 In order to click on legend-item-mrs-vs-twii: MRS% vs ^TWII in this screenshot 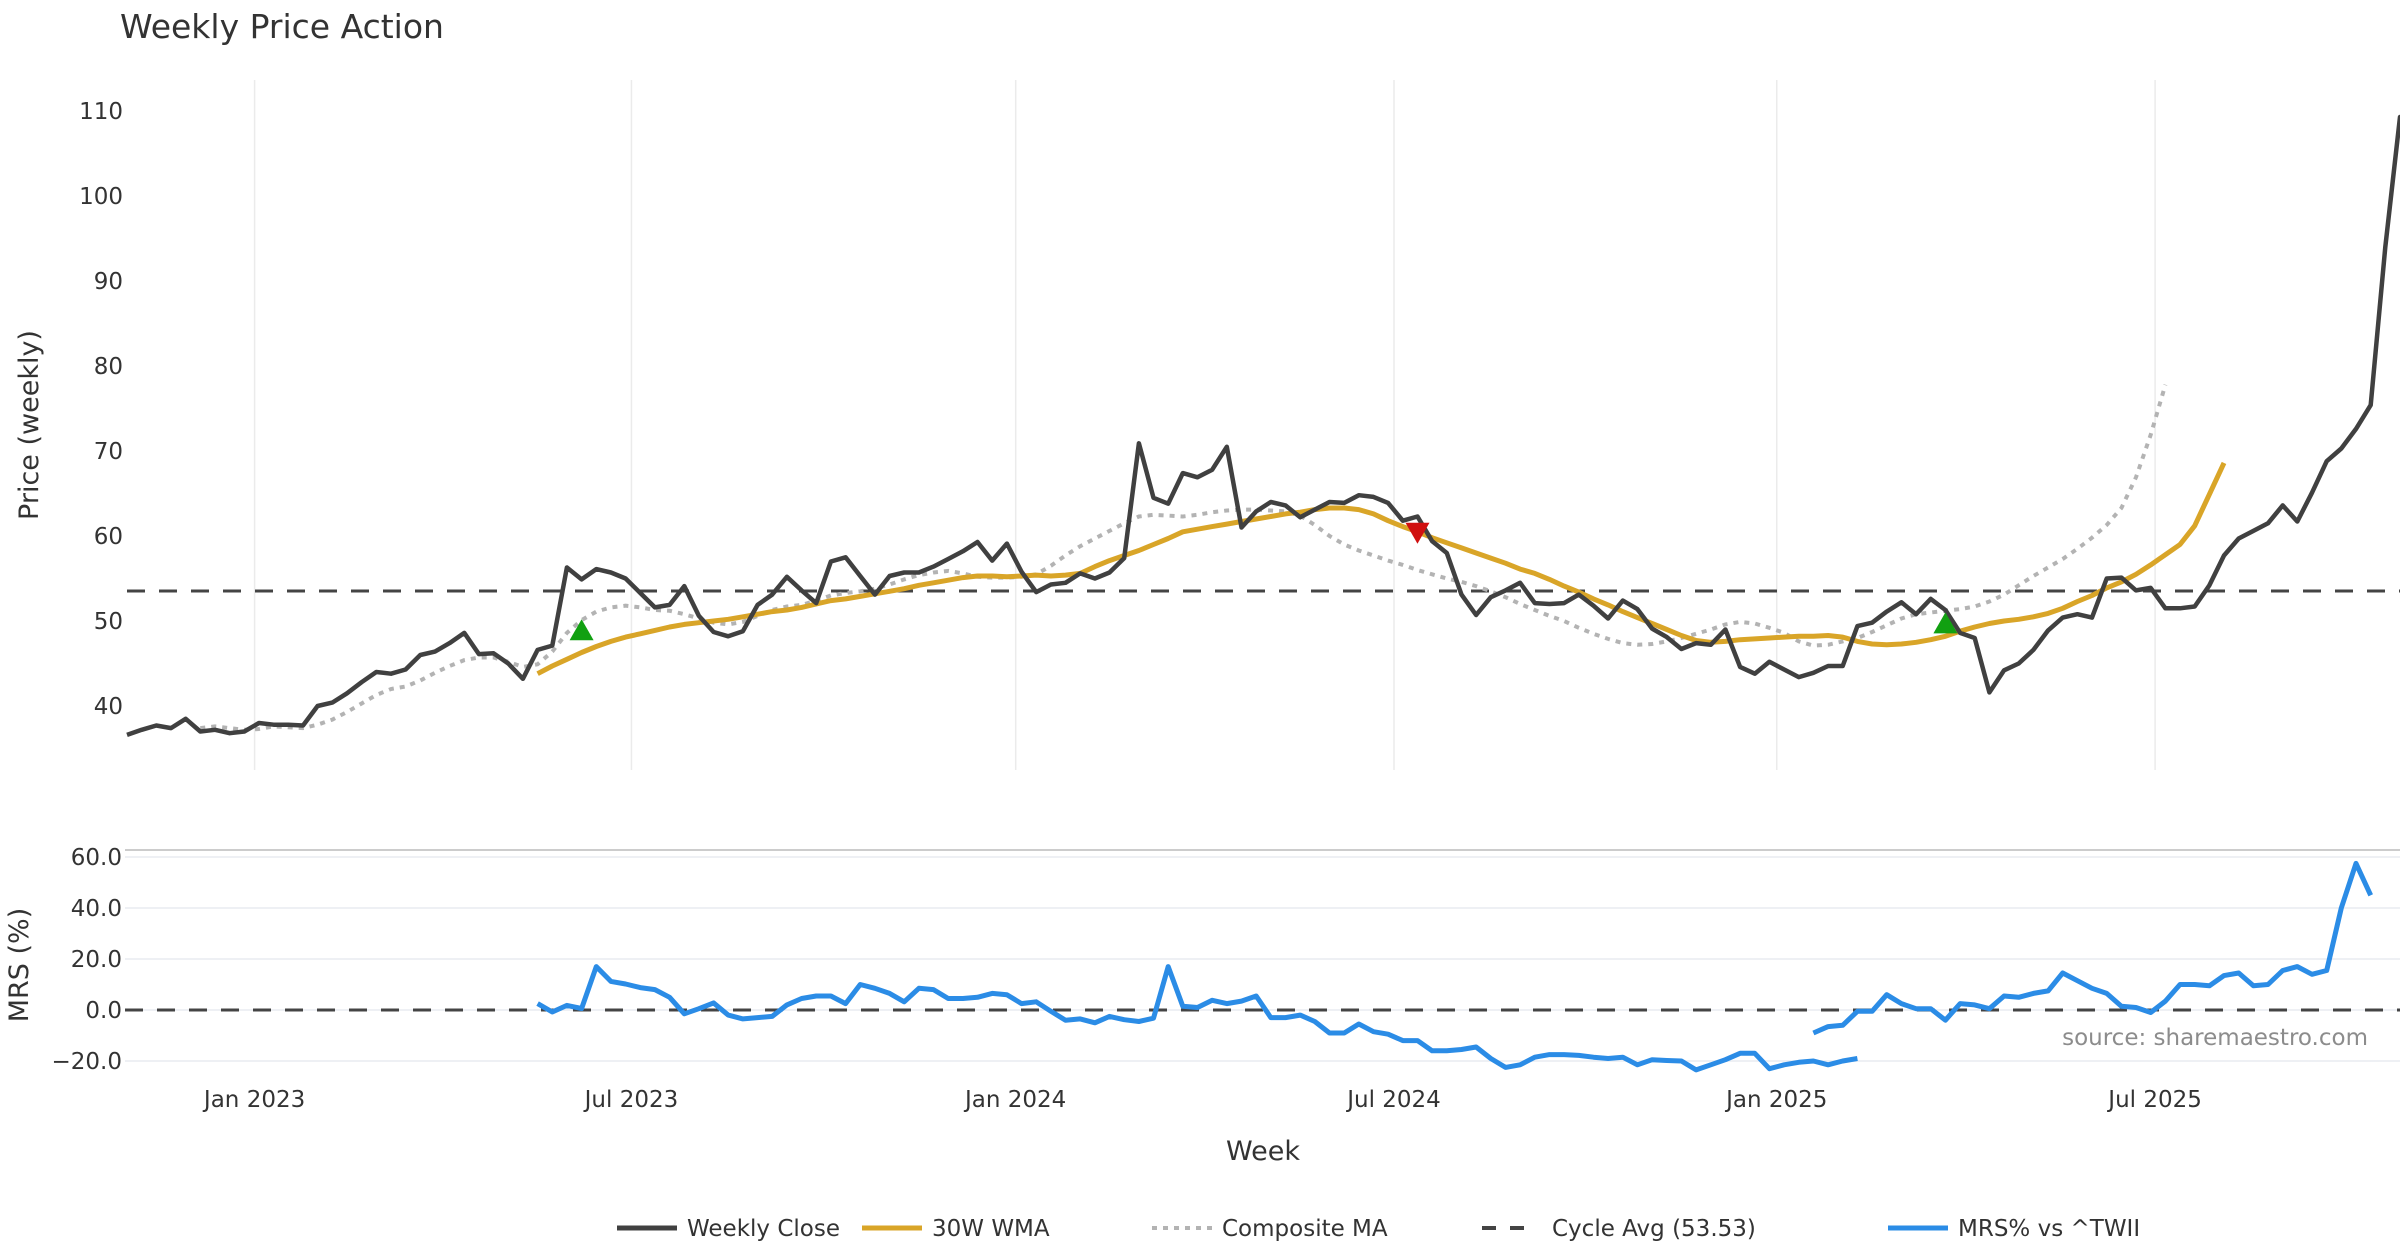, I will do `click(2014, 1229)`.